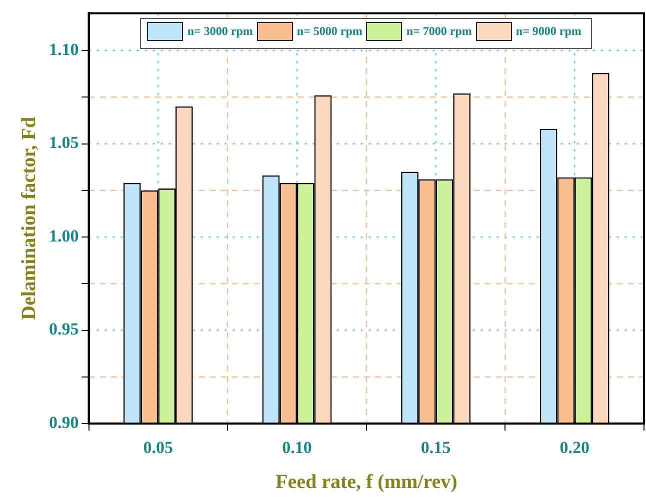  I want to click on y-axis-title: Delamination factor, Fd, so click(29, 218).